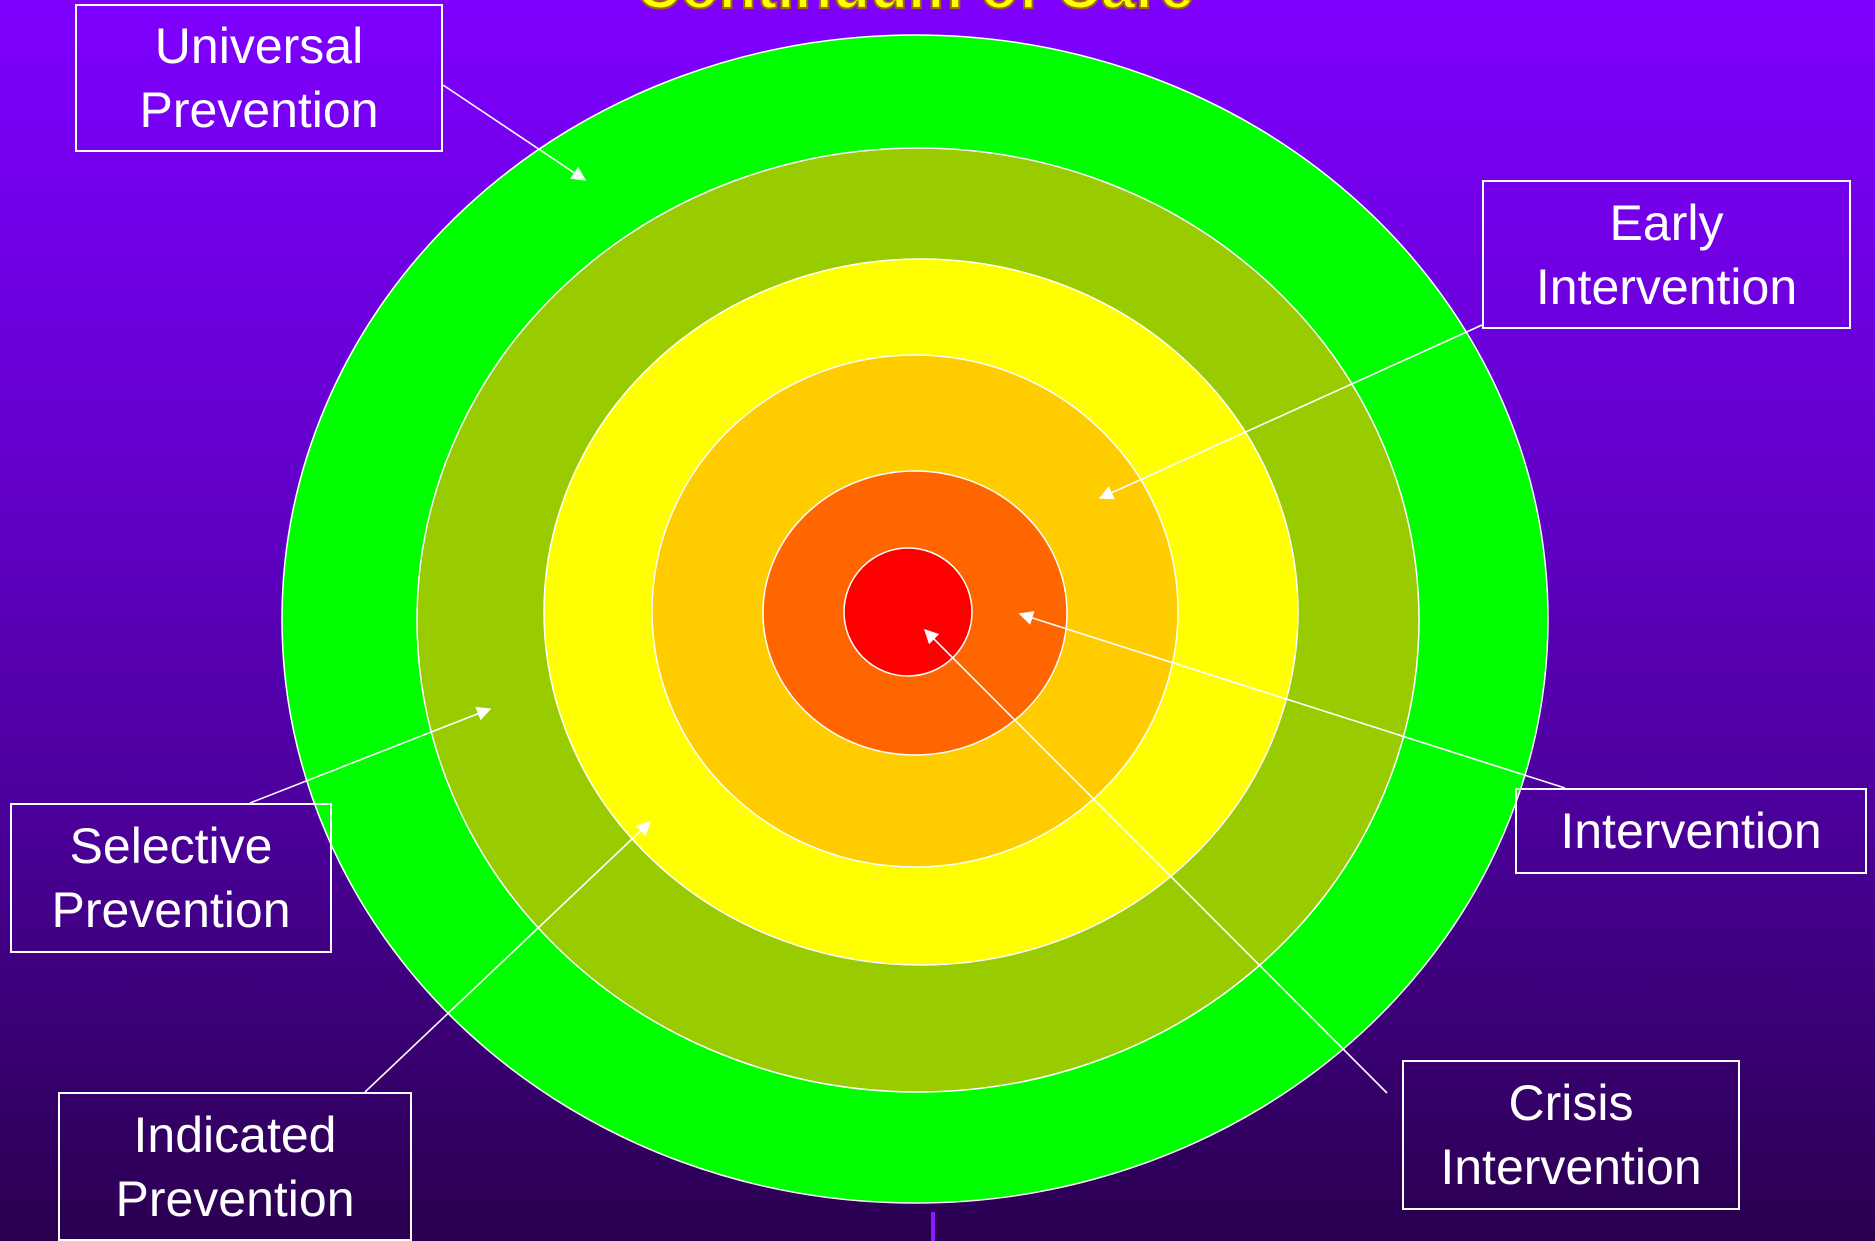 The width and height of the screenshot is (1875, 1241). Describe the element at coordinates (171, 878) in the screenshot. I see `label-selective-prevention: Selective Prevention` at that location.